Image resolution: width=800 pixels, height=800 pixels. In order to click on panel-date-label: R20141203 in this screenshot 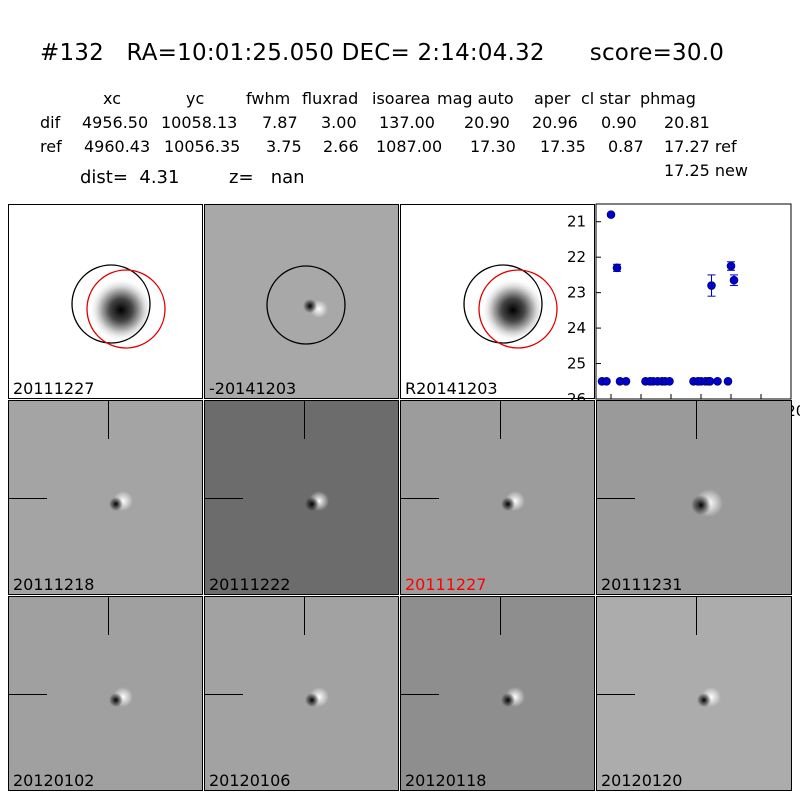, I will do `click(451, 388)`.